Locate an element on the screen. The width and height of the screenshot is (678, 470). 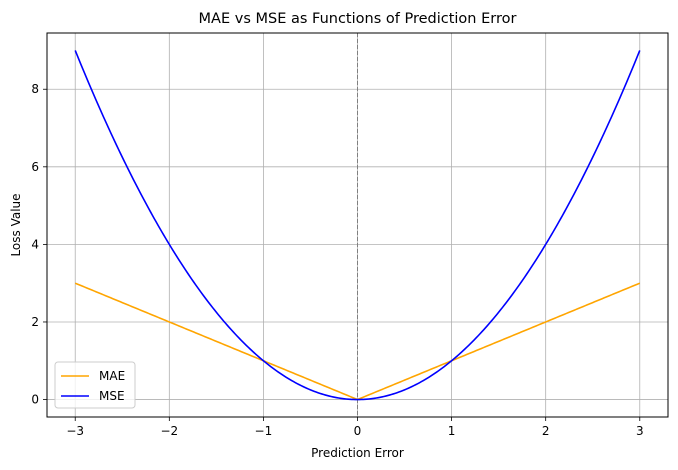
x-axis-label: Prediction Error is located at coordinates (357, 453).